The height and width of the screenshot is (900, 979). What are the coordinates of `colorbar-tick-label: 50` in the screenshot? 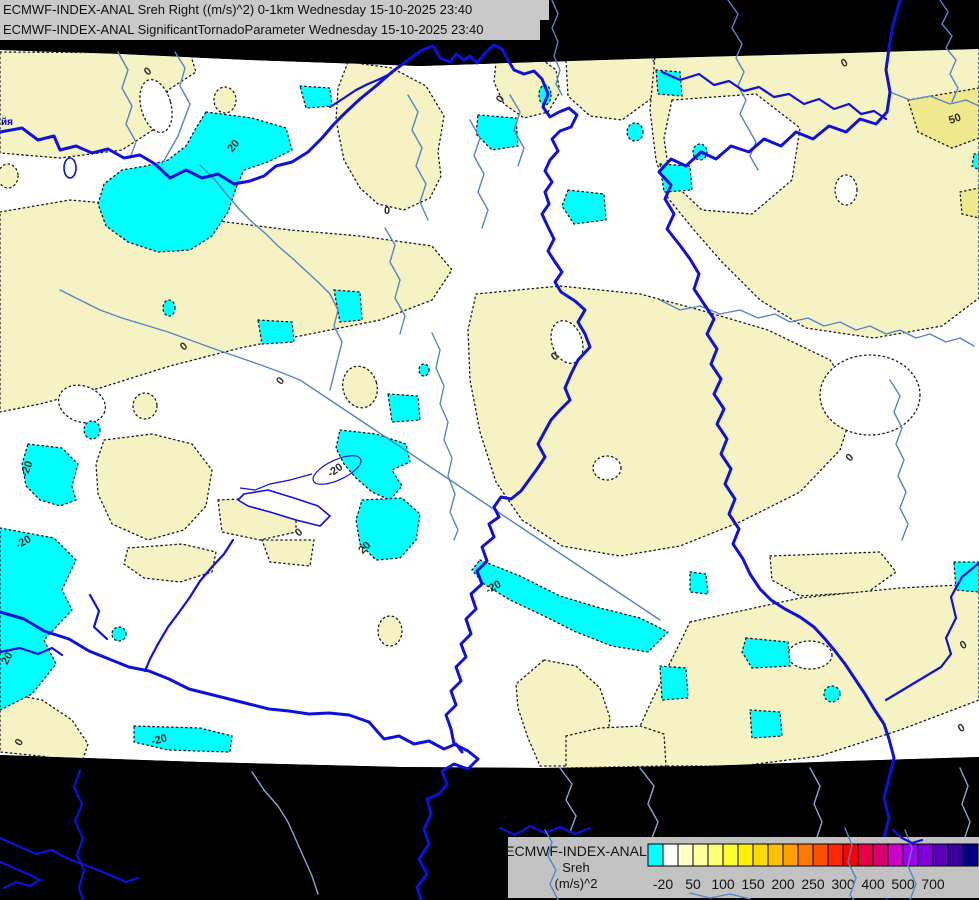 It's located at (693, 884).